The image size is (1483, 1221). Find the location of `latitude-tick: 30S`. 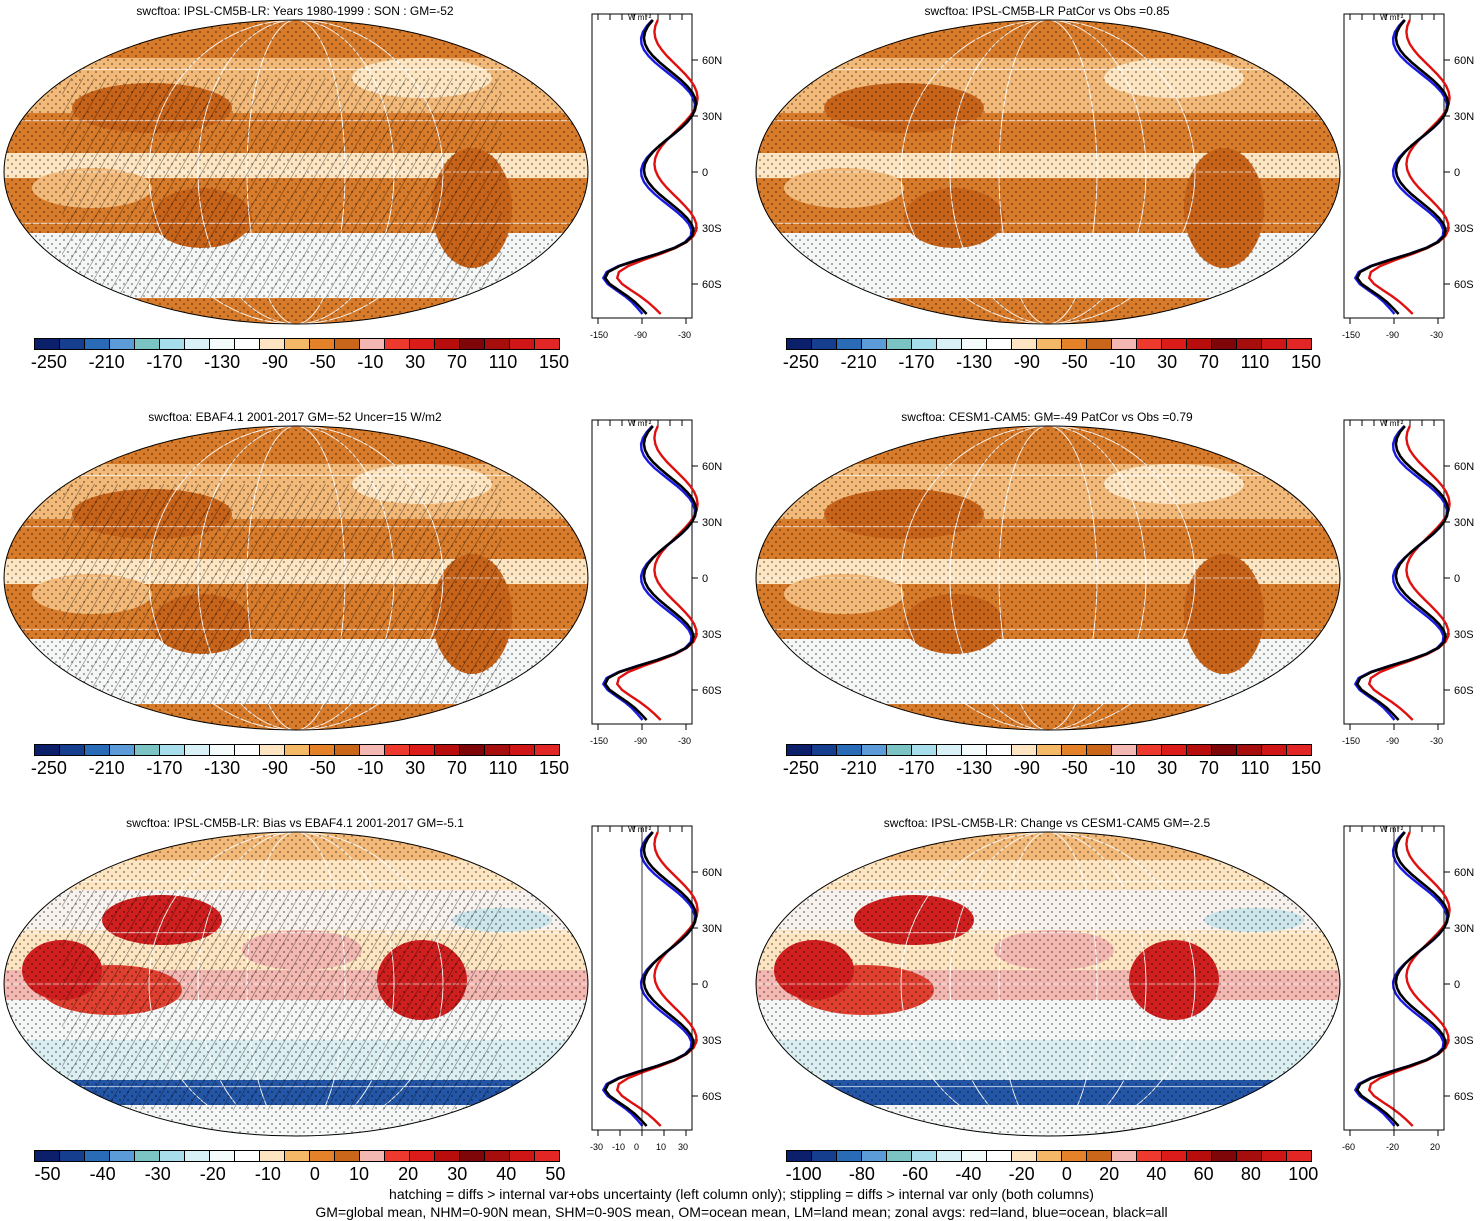

latitude-tick: 30S is located at coordinates (712, 1041).